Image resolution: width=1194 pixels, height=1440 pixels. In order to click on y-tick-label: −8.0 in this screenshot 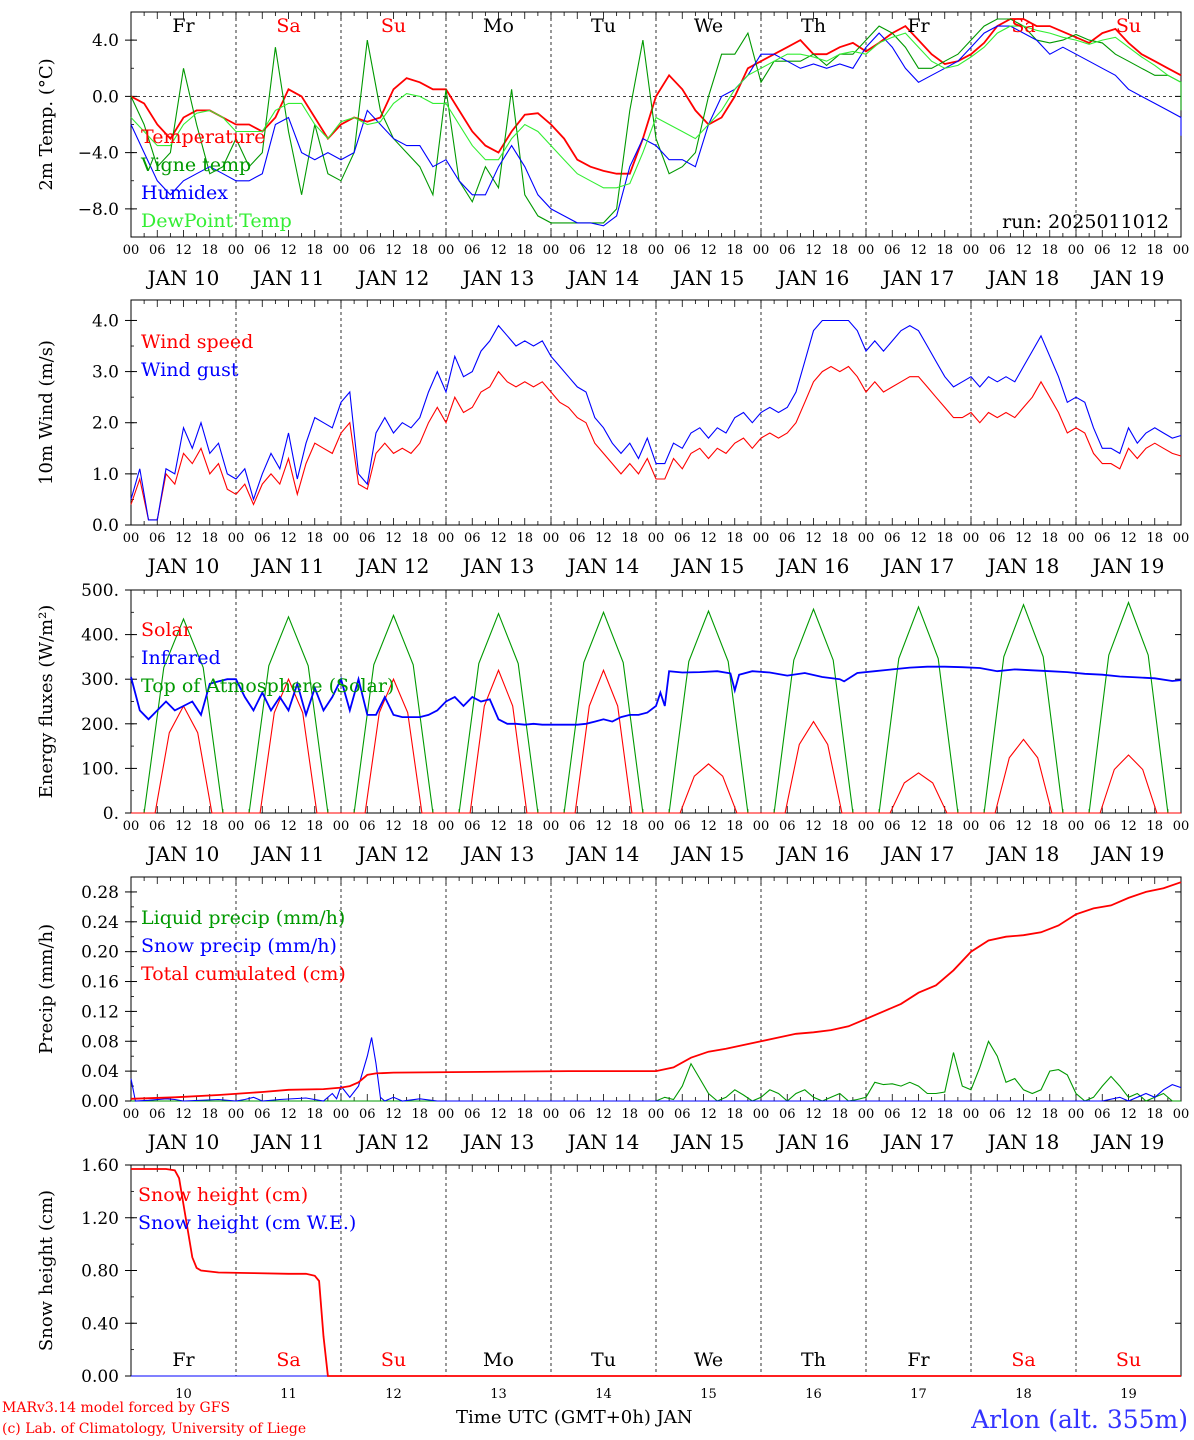, I will do `click(98, 210)`.